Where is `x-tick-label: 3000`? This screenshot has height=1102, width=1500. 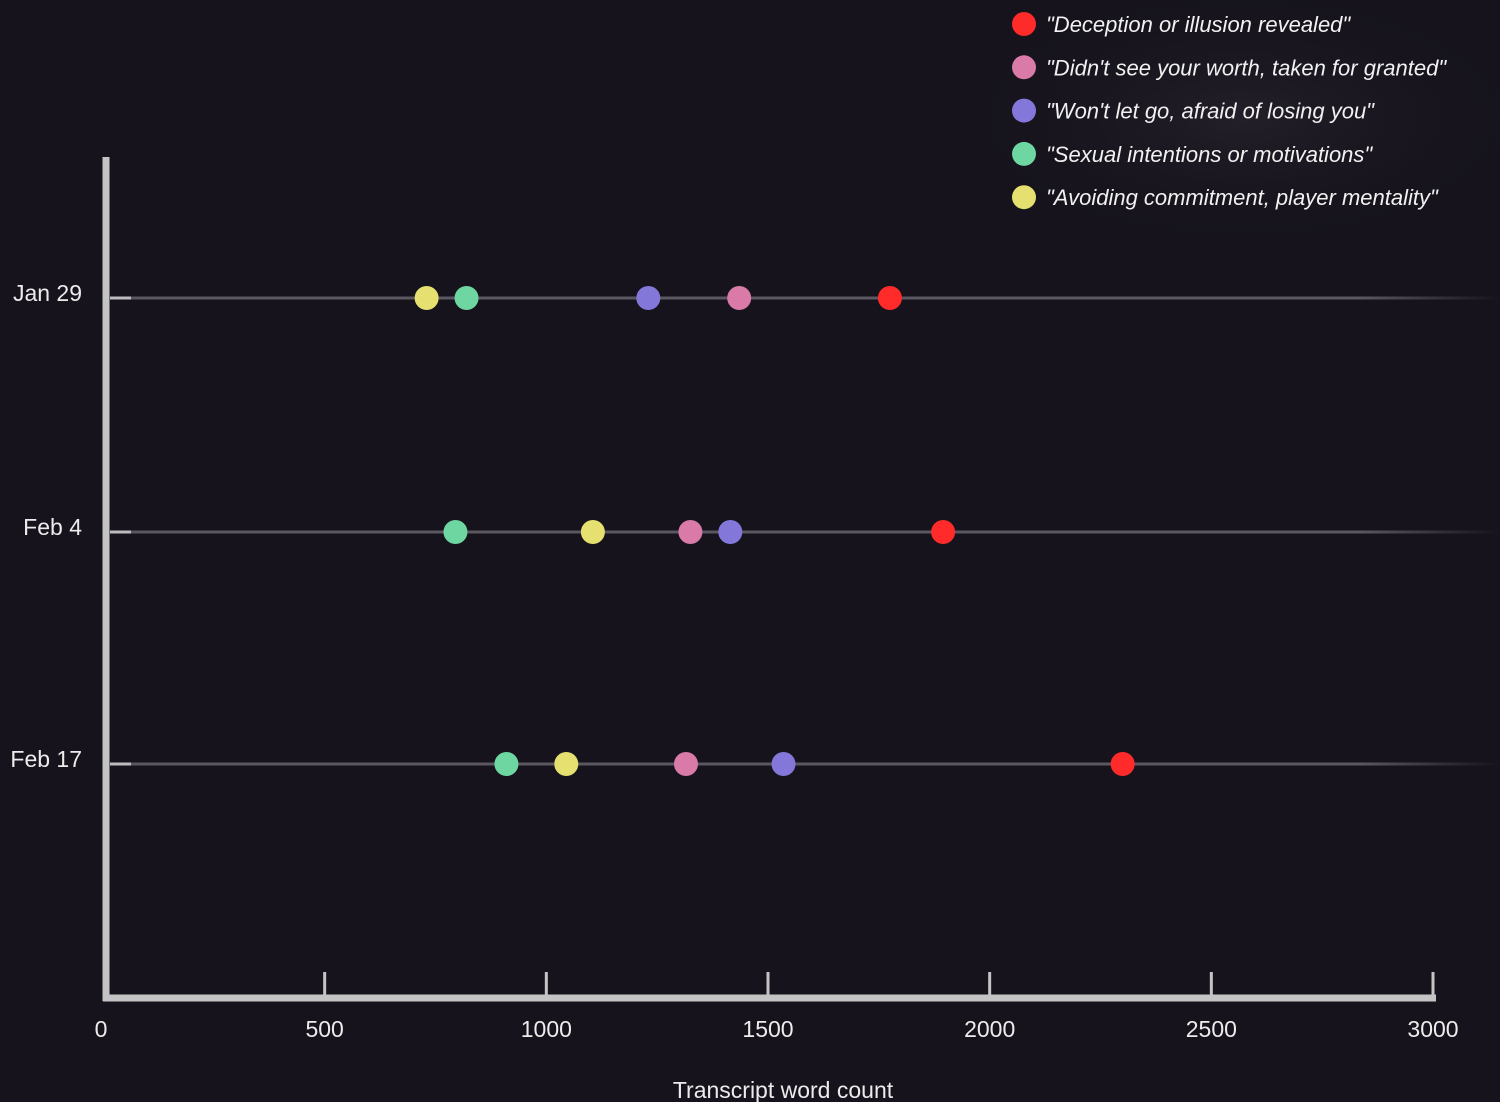
x-tick-label: 3000 is located at coordinates (1432, 1029).